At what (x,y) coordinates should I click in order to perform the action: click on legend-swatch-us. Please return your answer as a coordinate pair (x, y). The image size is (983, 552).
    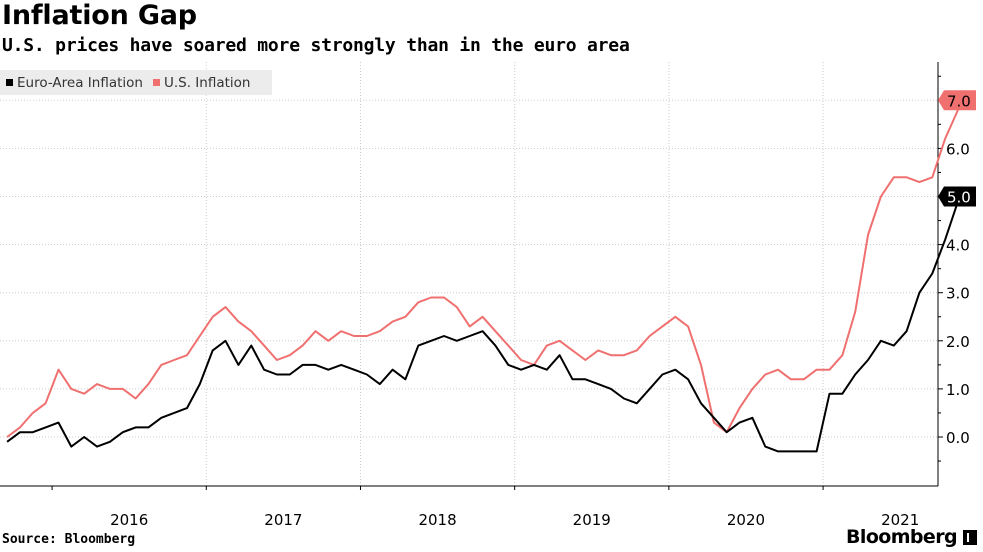
    Looking at the image, I should click on (156, 82).